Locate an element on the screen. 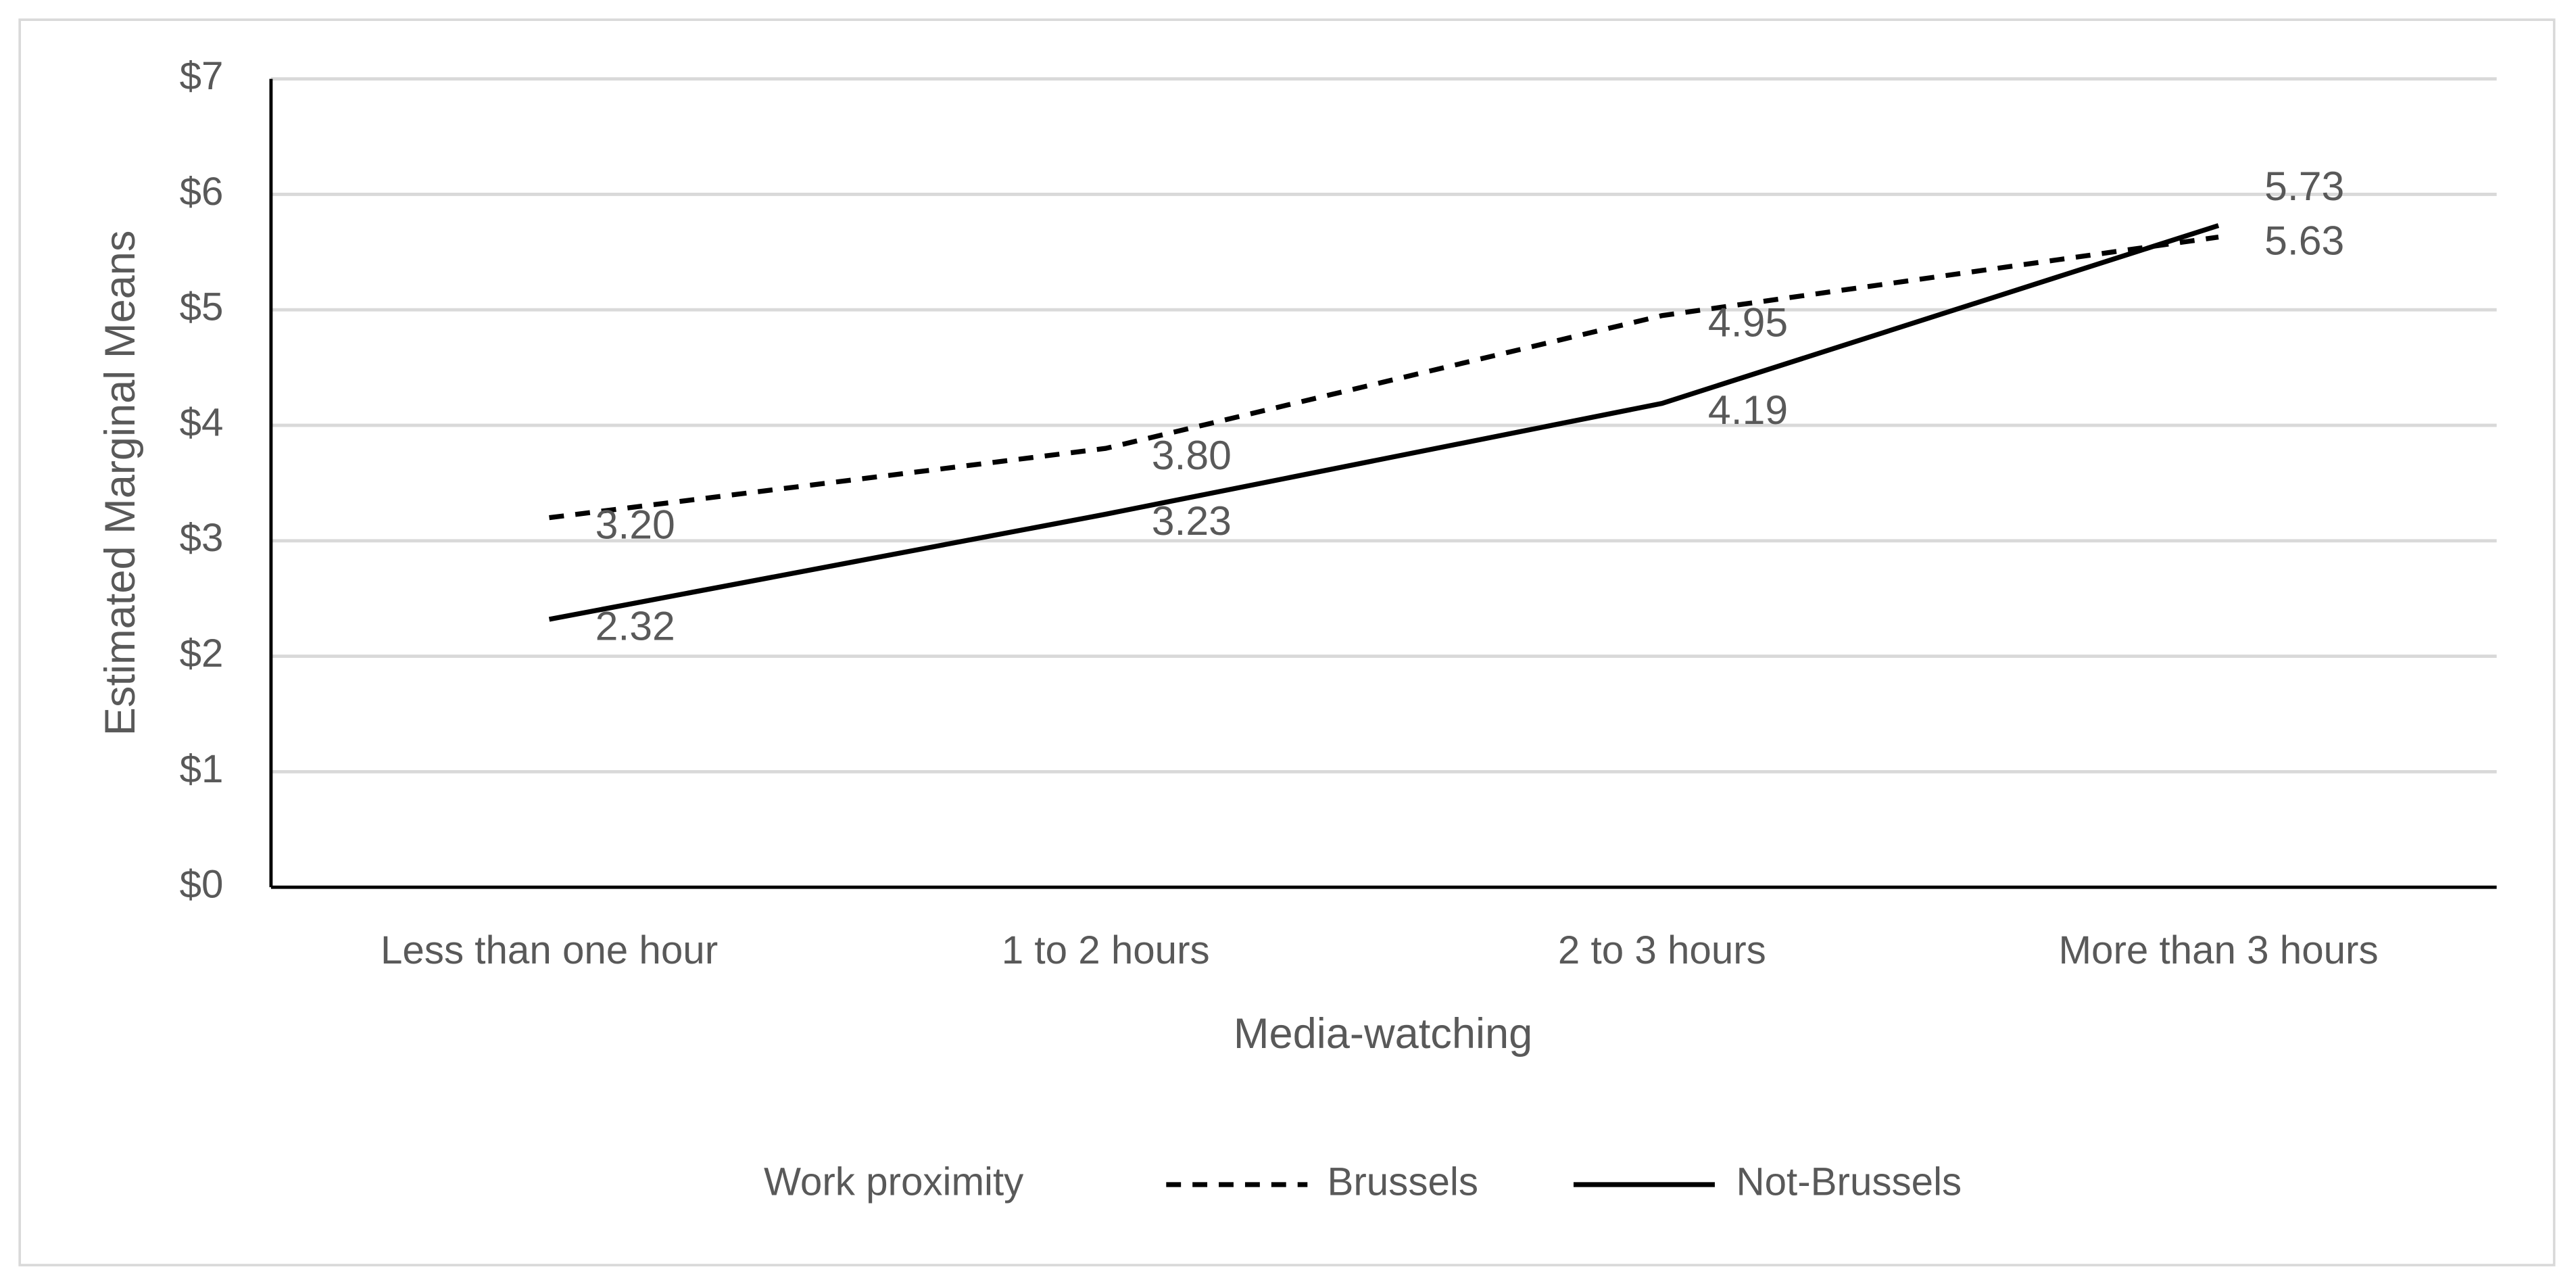 Image resolution: width=2576 pixels, height=1284 pixels. series-line is located at coordinates (1384, 378).